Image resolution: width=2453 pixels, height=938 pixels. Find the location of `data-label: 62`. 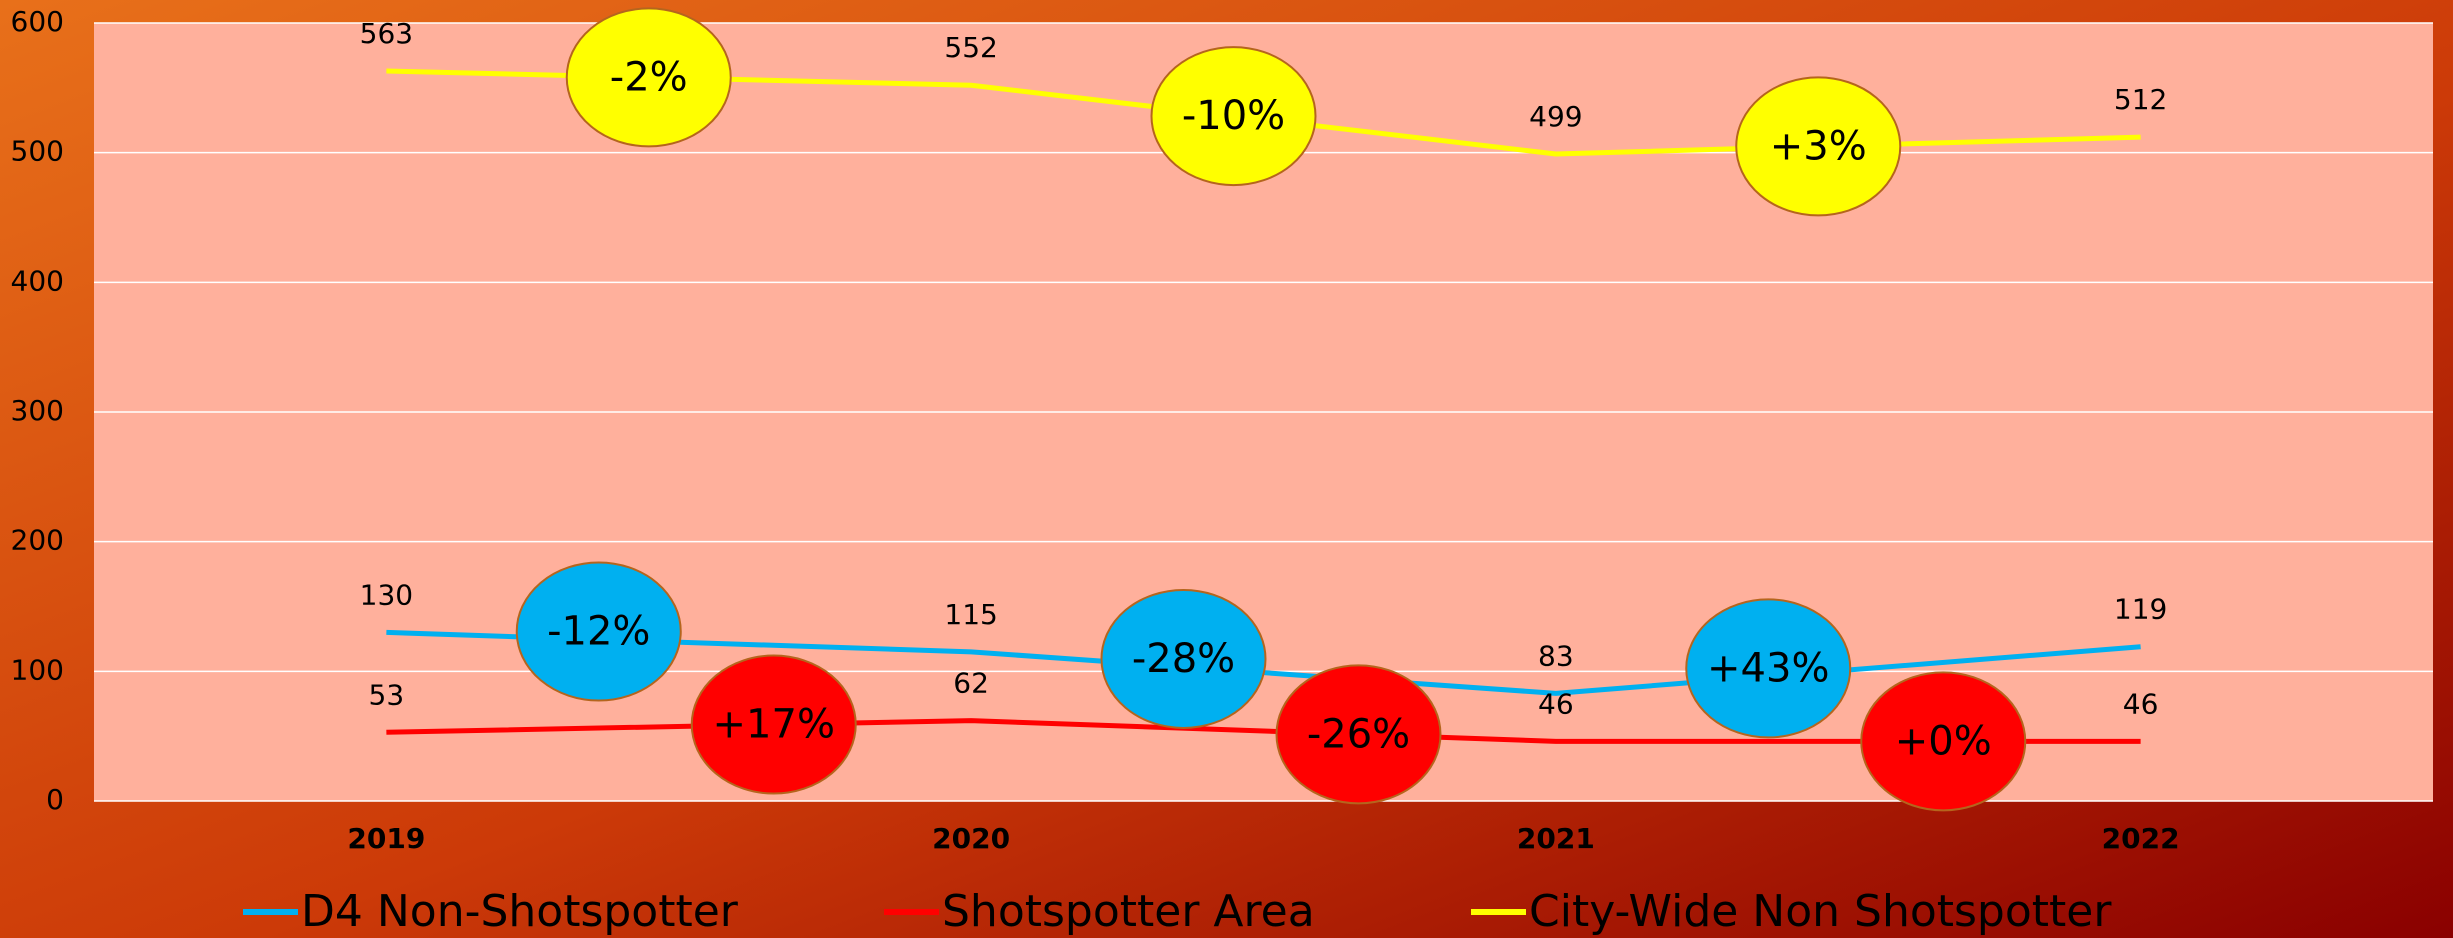

data-label: 62 is located at coordinates (971, 683).